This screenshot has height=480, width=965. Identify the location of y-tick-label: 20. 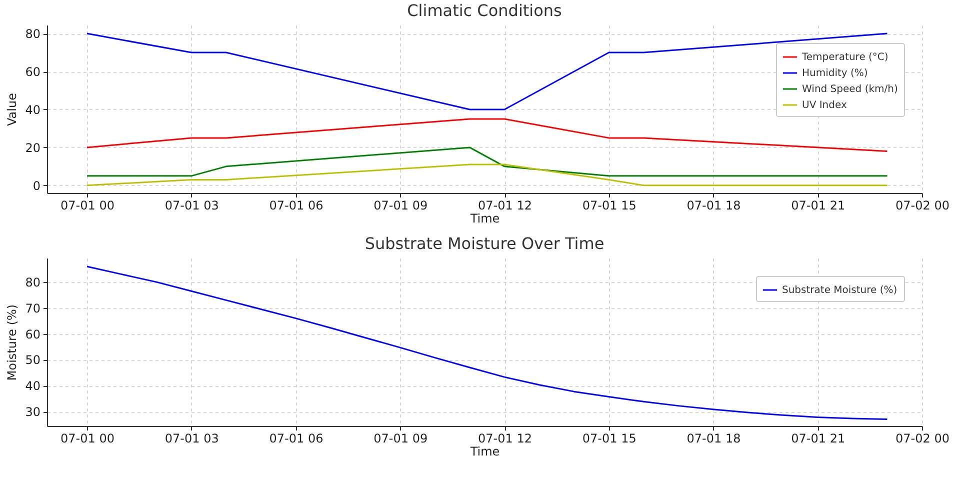
(32, 147).